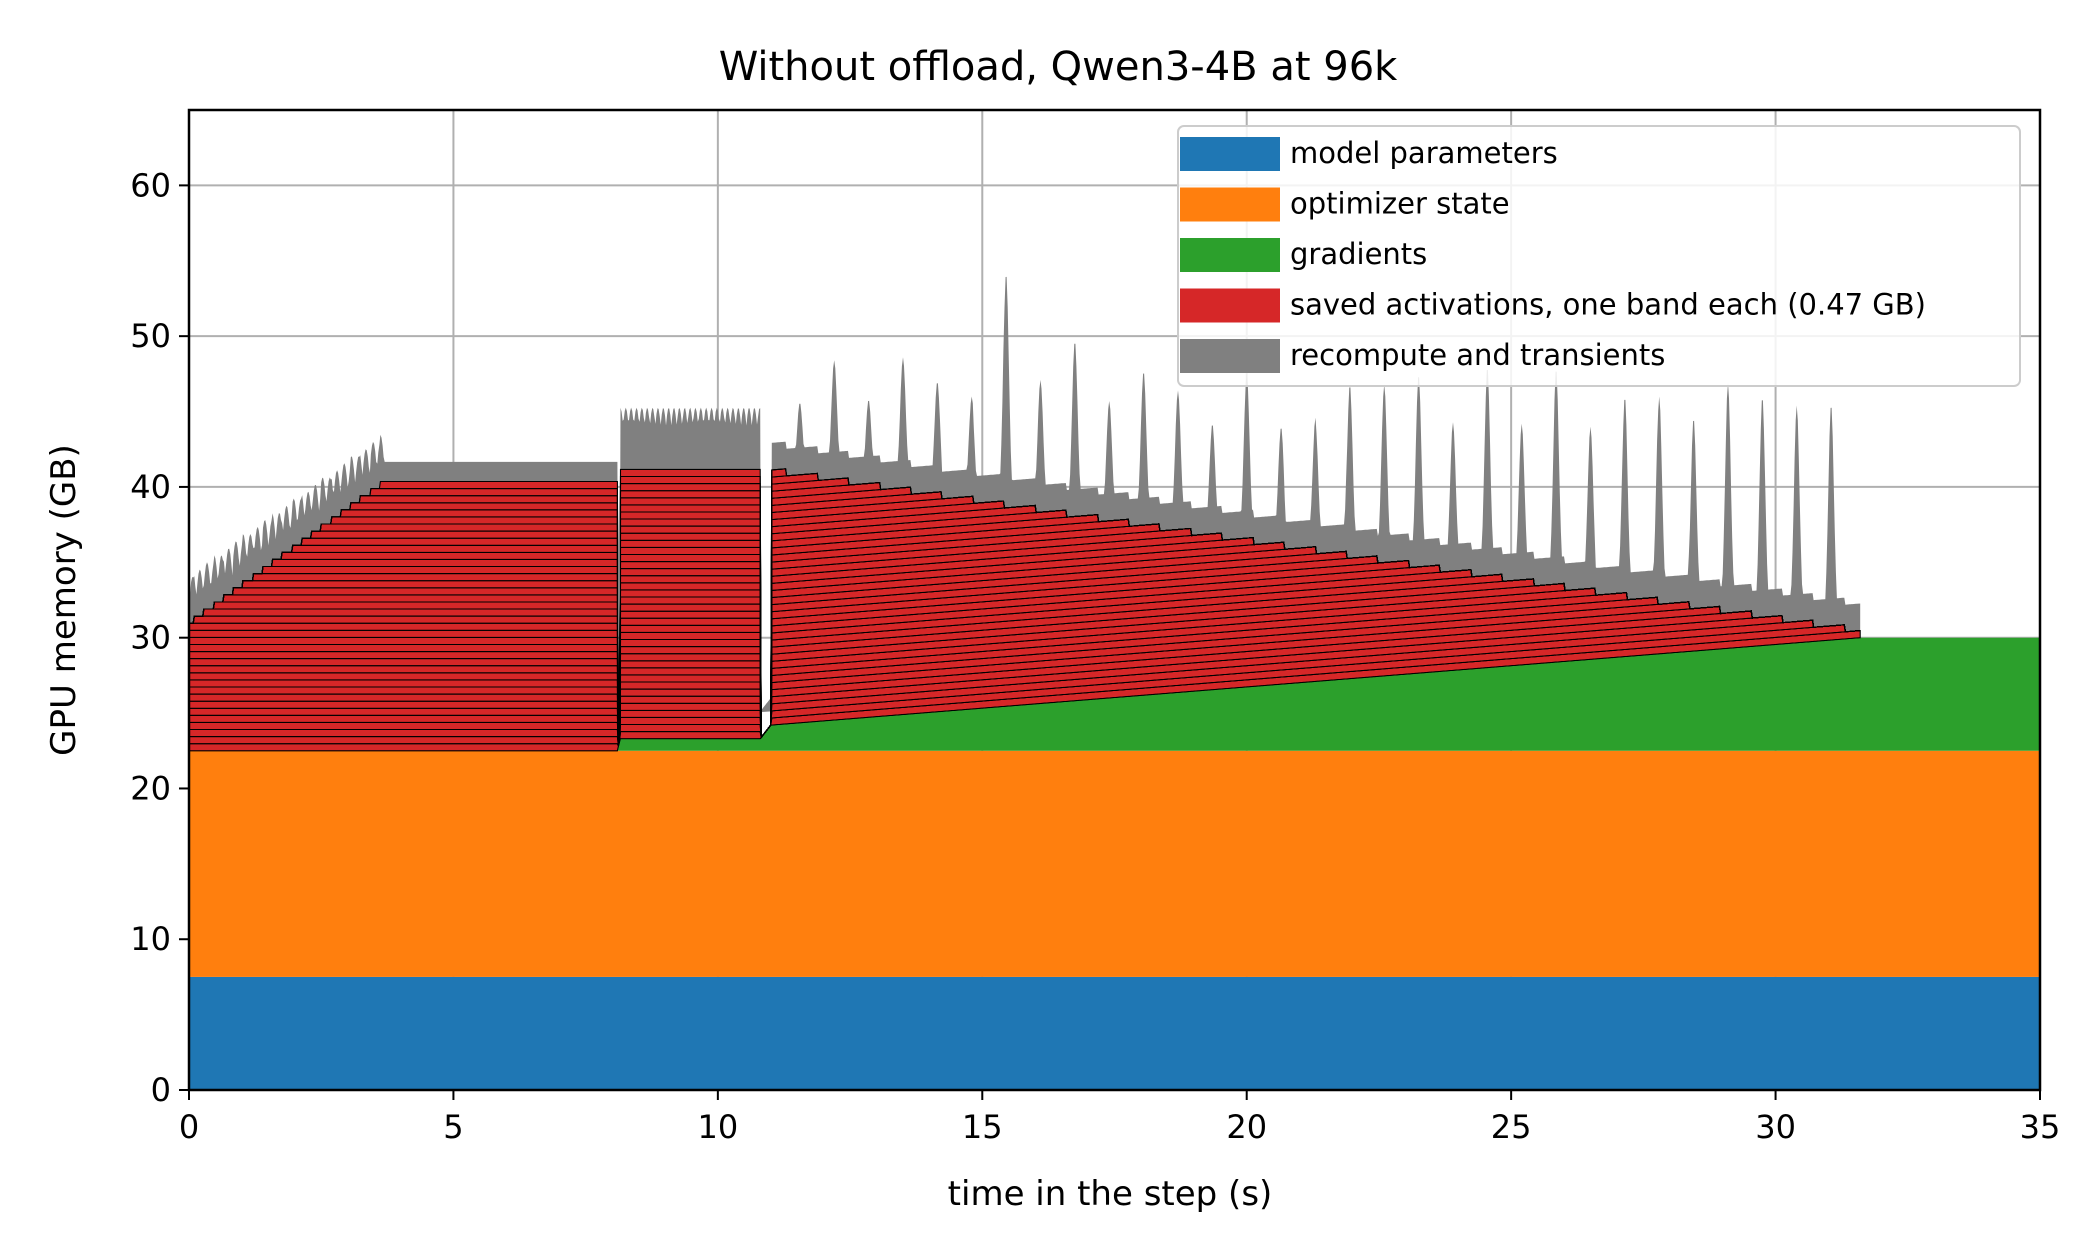  Describe the element at coordinates (1110, 1194) in the screenshot. I see `x-axis-label: time in the step (s)` at that location.